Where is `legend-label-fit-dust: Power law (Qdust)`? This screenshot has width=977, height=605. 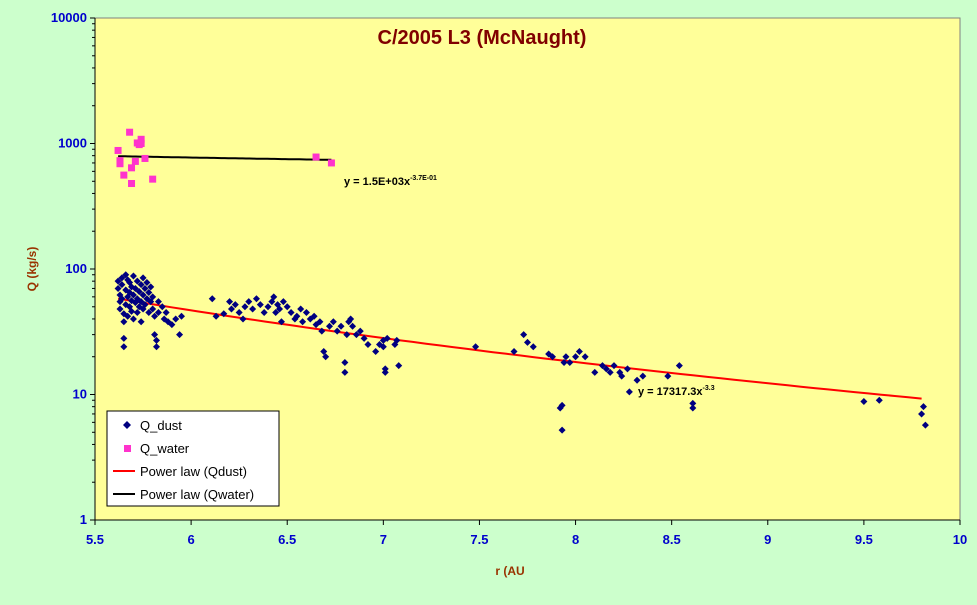
legend-label-fit-dust: Power law (Qdust) is located at coordinates (193, 471).